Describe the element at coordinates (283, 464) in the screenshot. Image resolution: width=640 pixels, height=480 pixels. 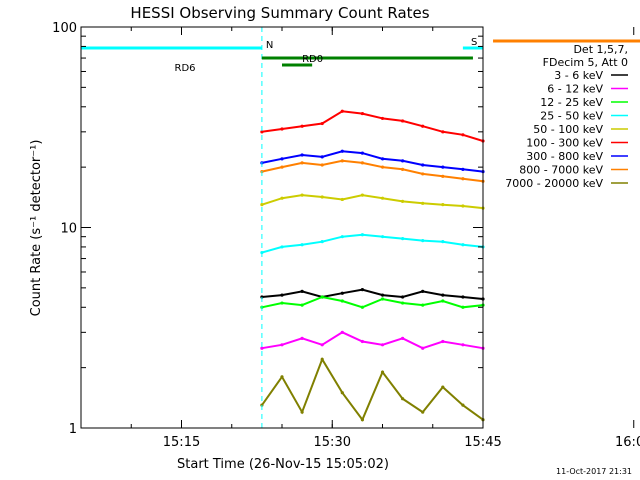
I see `x-axis-label: Start Time (26-Nov-15 15:05:02)` at that location.